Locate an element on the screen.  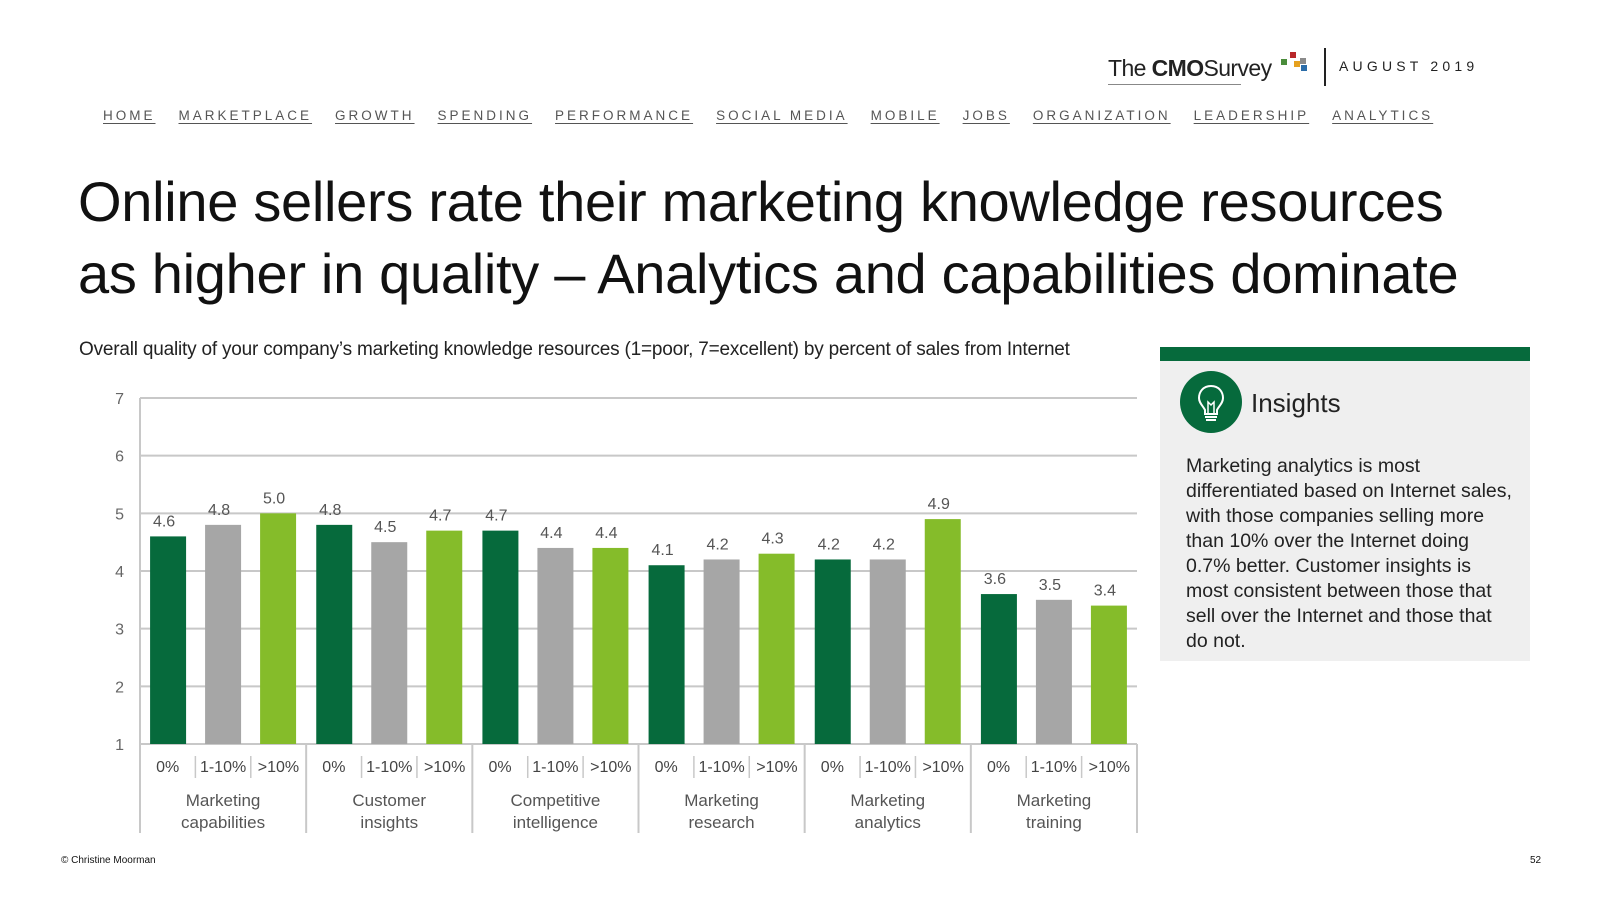
y-tick-label: 4 is located at coordinates (119, 572).